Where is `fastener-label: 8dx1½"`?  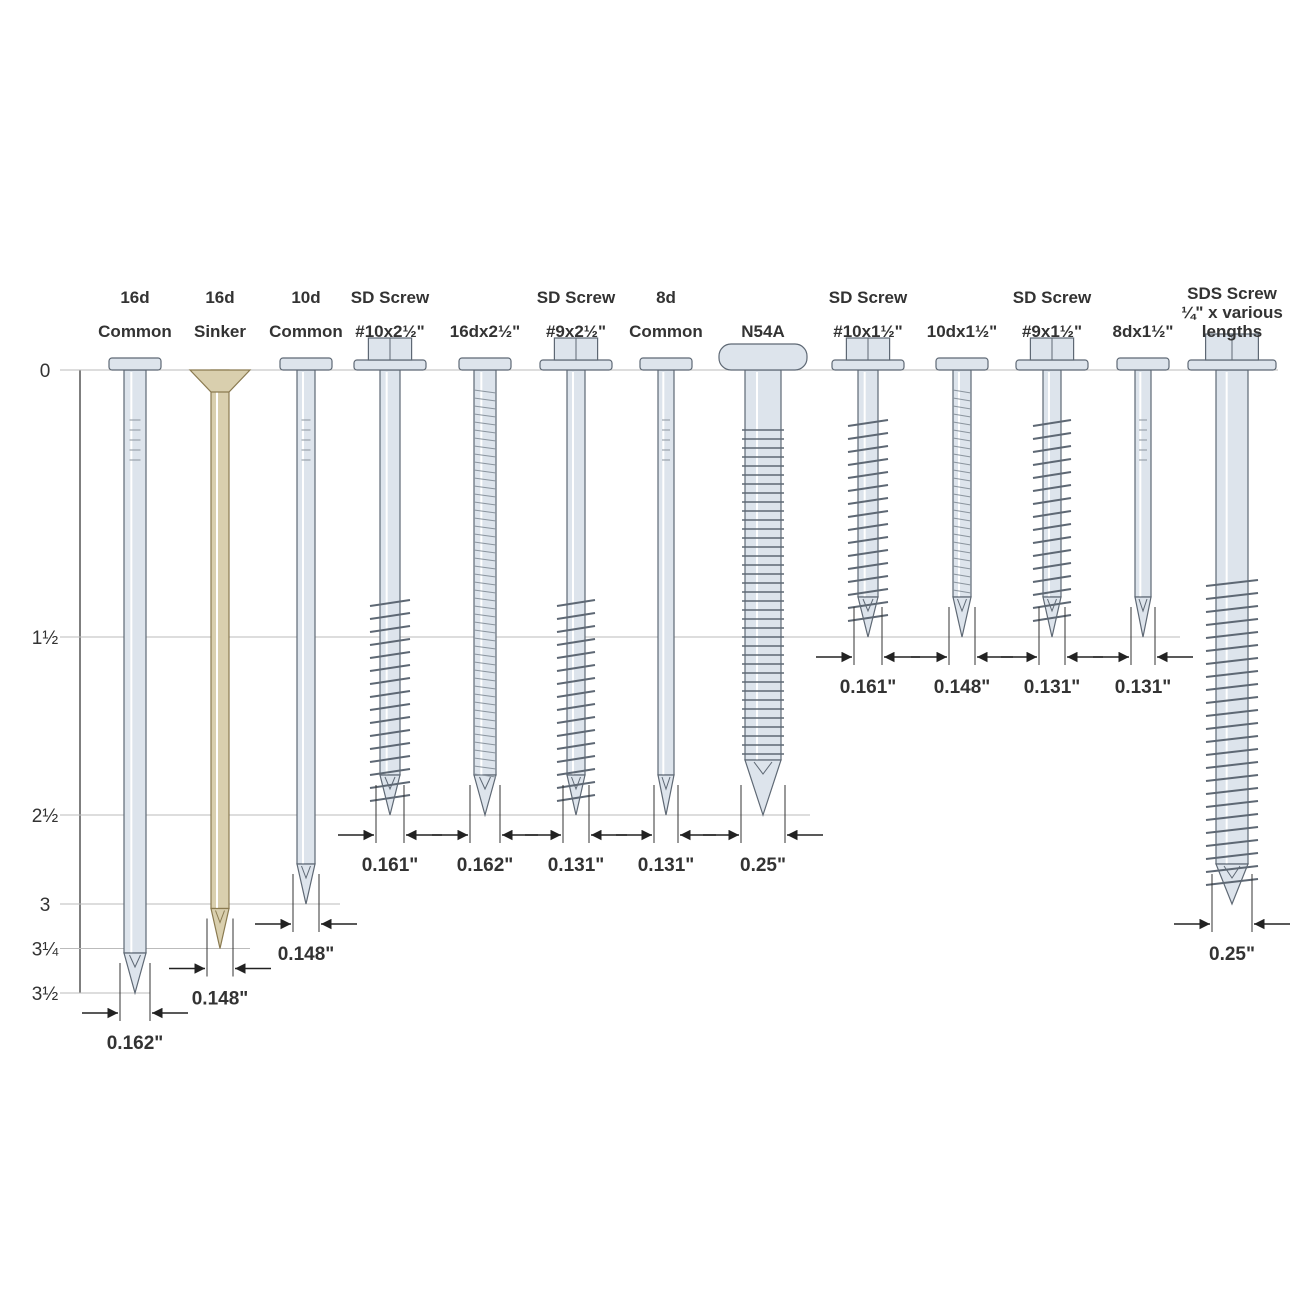
fastener-label: 8dx1½" is located at coordinates (1143, 331).